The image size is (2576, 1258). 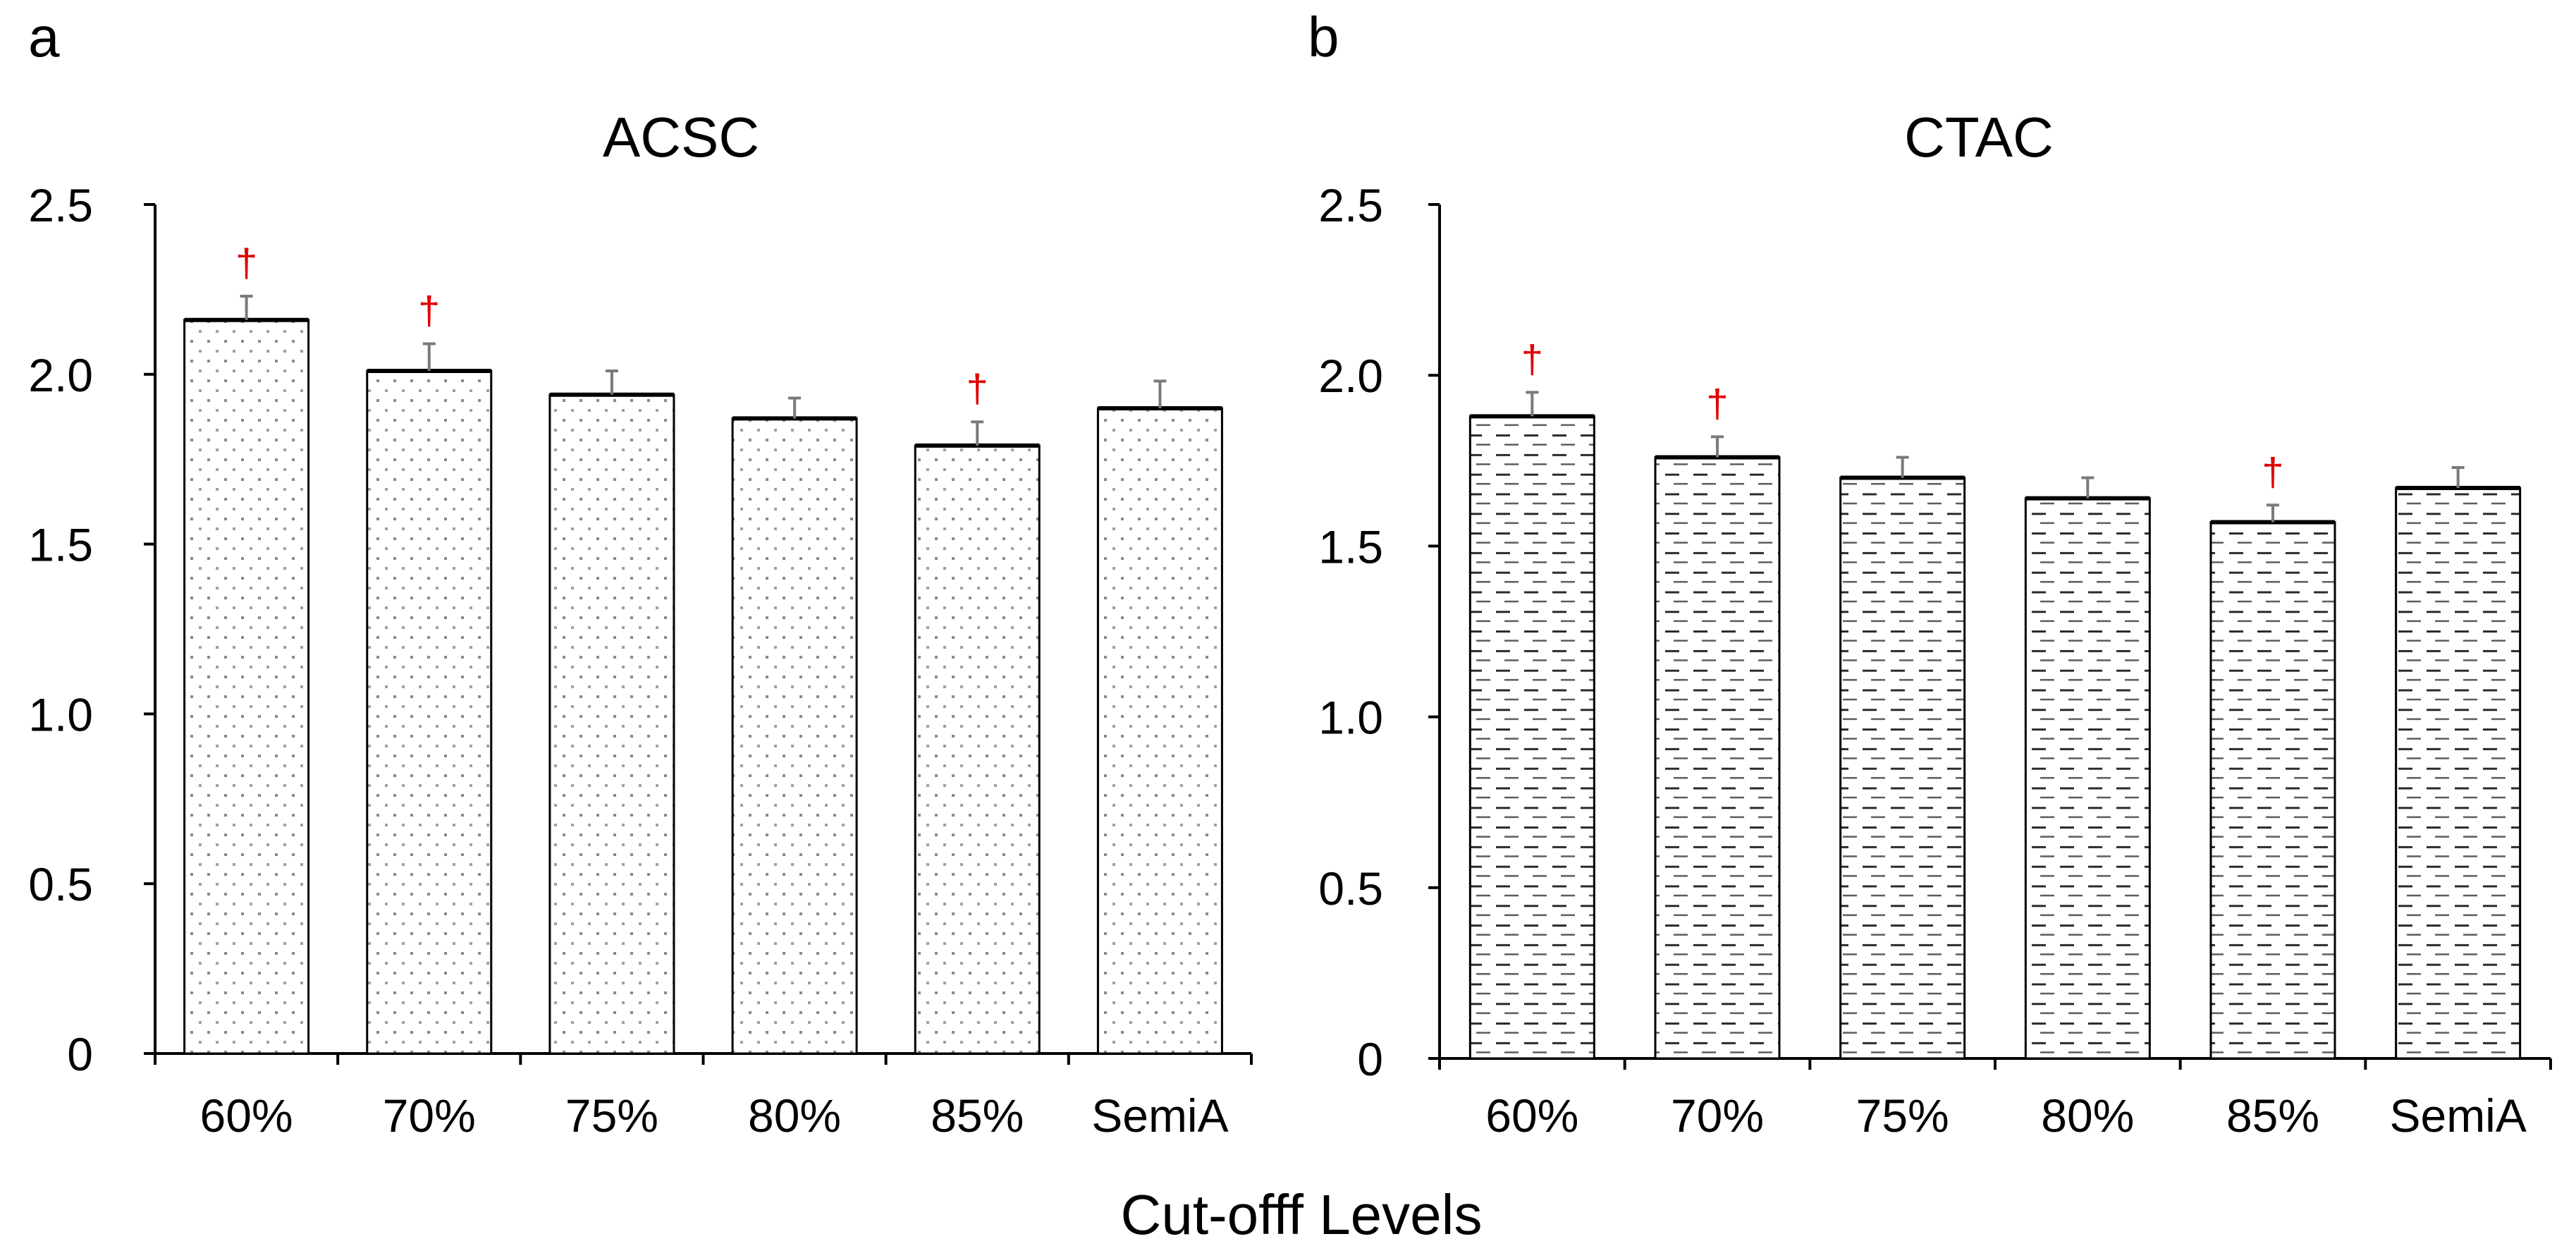 I want to click on x-tick-label-acsc: 70%, so click(x=429, y=1115).